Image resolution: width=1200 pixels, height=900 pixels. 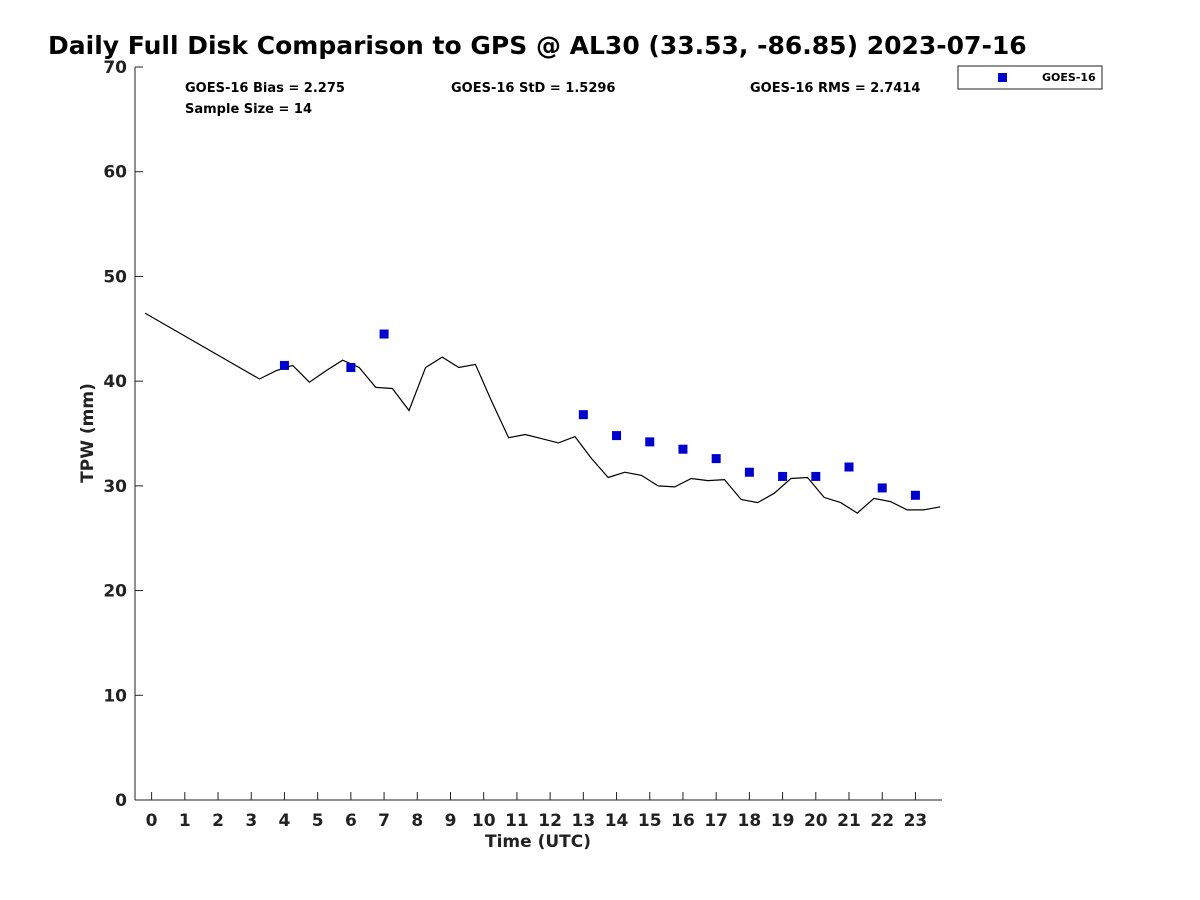 I want to click on x-tick-label: 23, so click(x=916, y=821).